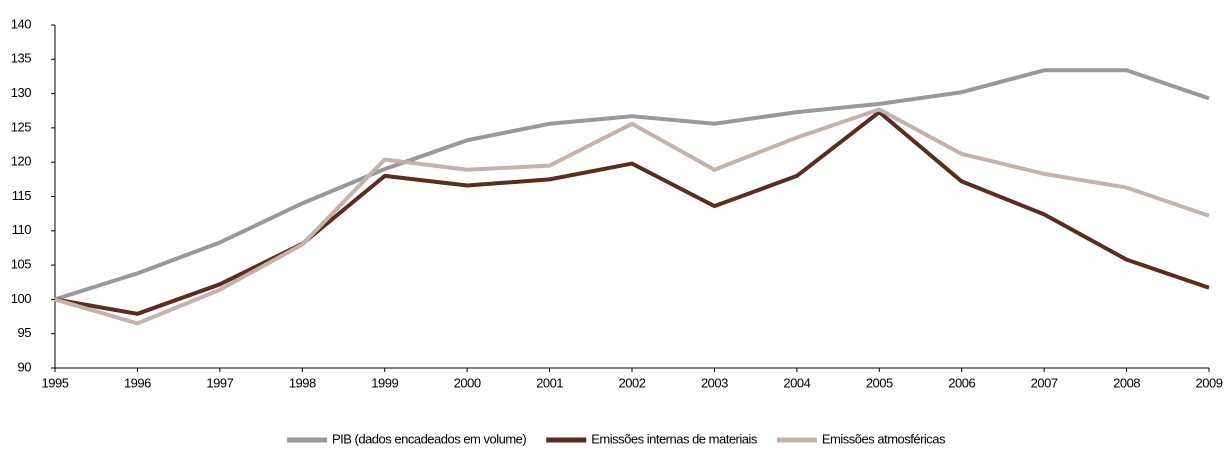 This screenshot has width=1232, height=455. I want to click on y-tick-label: 110, so click(21, 229).